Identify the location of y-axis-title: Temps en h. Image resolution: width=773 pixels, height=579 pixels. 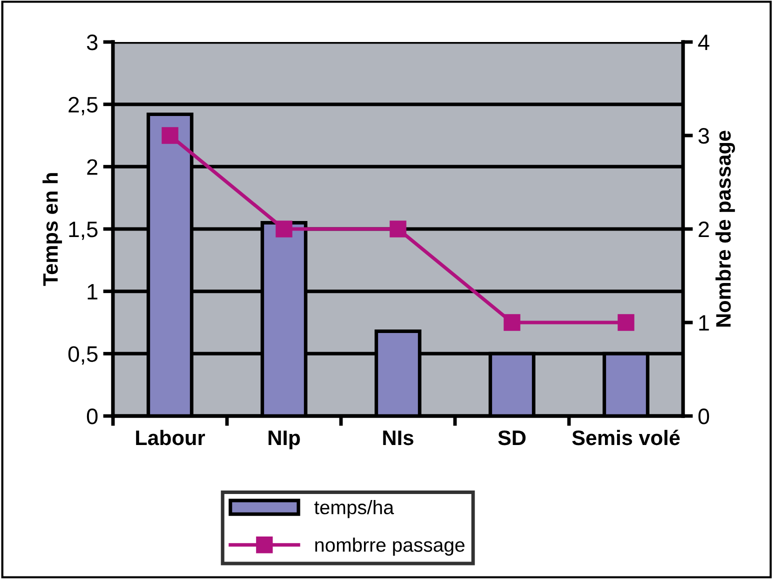
(52, 229).